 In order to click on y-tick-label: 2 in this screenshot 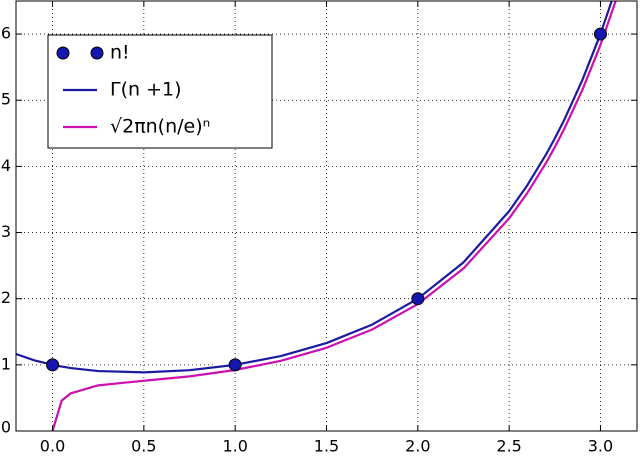, I will do `click(6, 297)`.